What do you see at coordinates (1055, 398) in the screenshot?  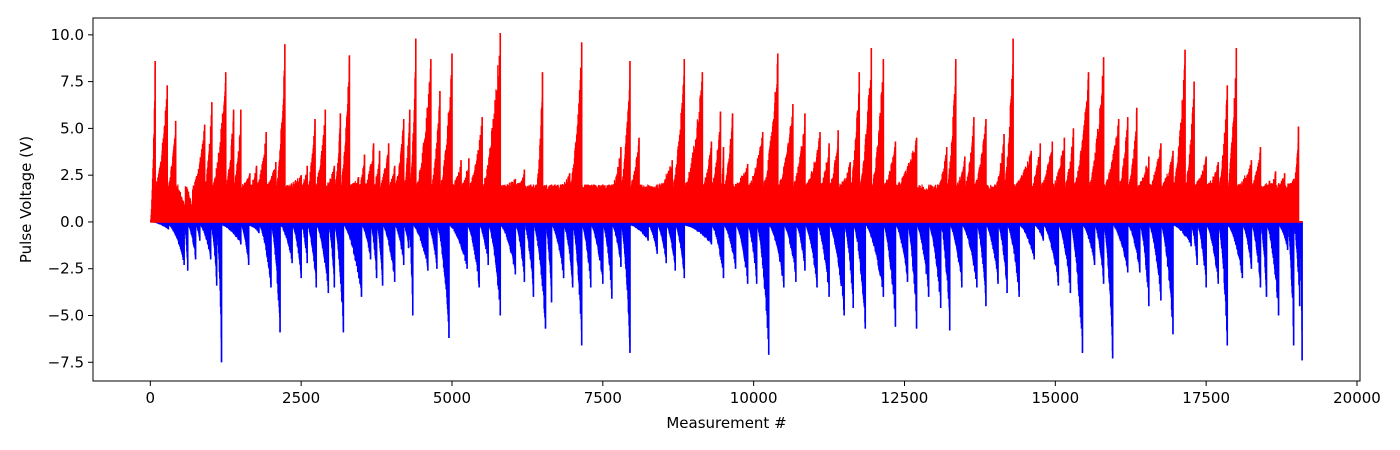 I see `x-tick-label-6: 15000` at bounding box center [1055, 398].